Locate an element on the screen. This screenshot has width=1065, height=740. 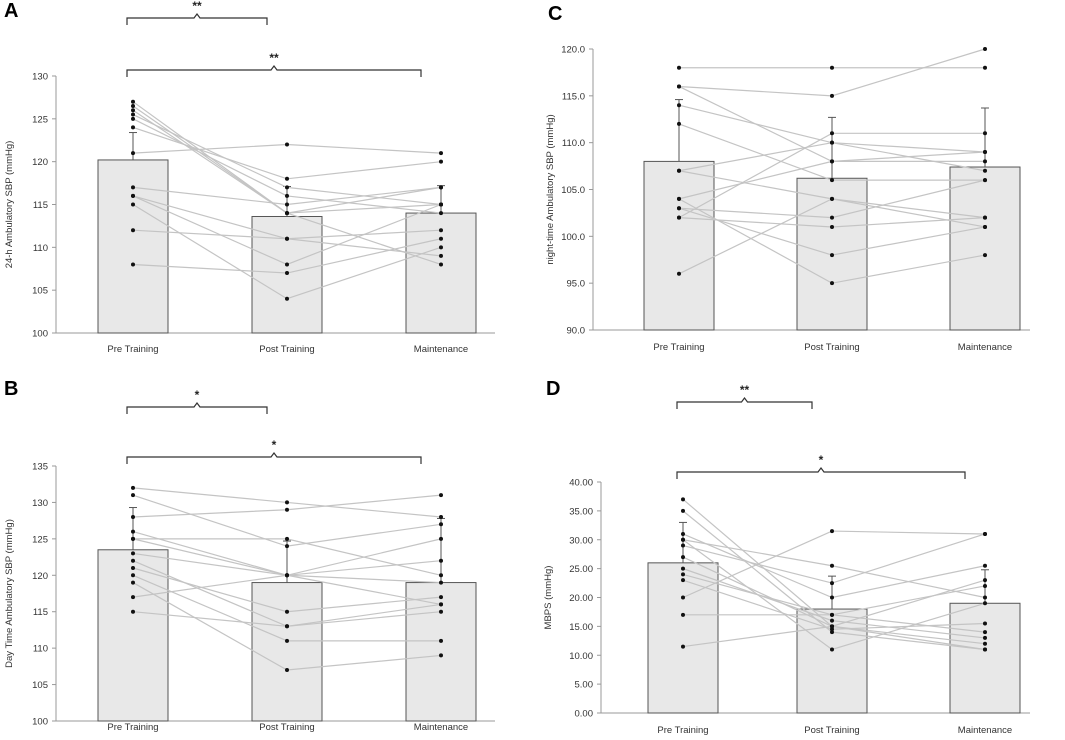
y-tick-label: 105 is located at coordinates (40, 291).